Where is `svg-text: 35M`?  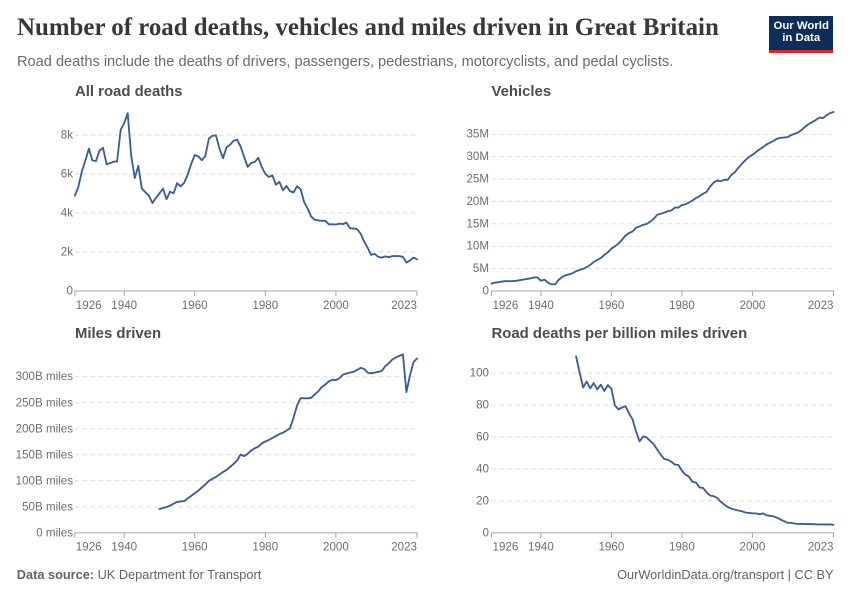
svg-text: 35M is located at coordinates (477, 134).